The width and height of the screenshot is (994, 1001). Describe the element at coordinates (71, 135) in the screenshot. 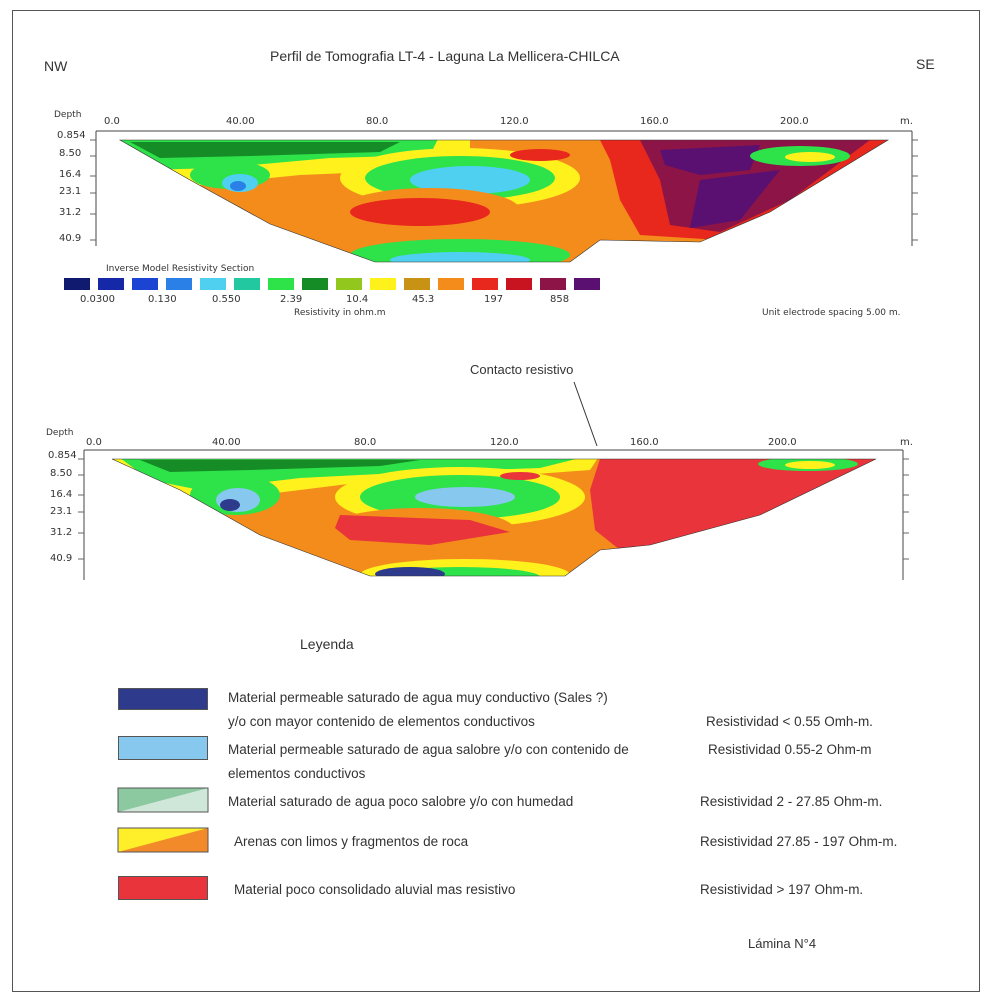

I see `top-depth-tick: 0.854` at that location.